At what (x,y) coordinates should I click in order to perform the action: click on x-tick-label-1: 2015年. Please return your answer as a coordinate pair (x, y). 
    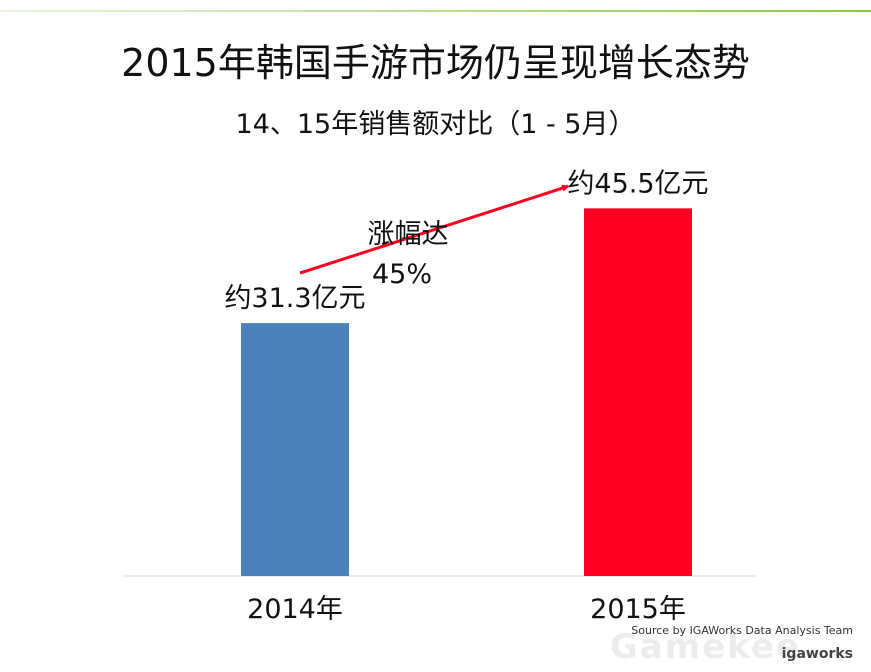
    Looking at the image, I should click on (638, 609).